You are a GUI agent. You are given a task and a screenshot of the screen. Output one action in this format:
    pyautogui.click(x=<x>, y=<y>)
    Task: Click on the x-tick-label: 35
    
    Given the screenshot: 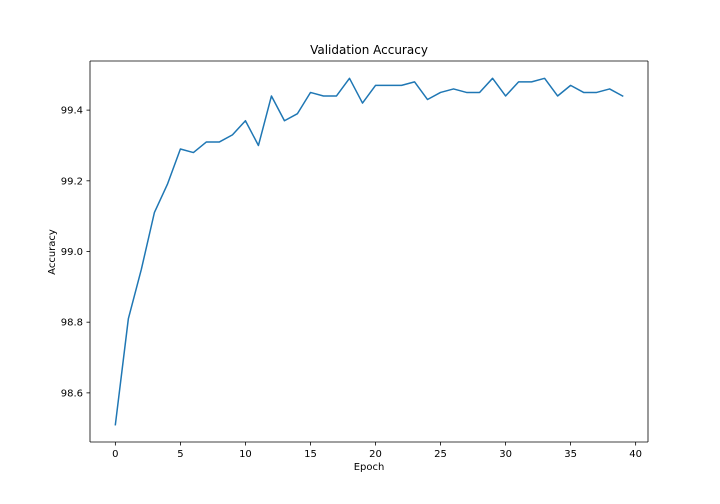 What is the action you would take?
    pyautogui.click(x=570, y=454)
    